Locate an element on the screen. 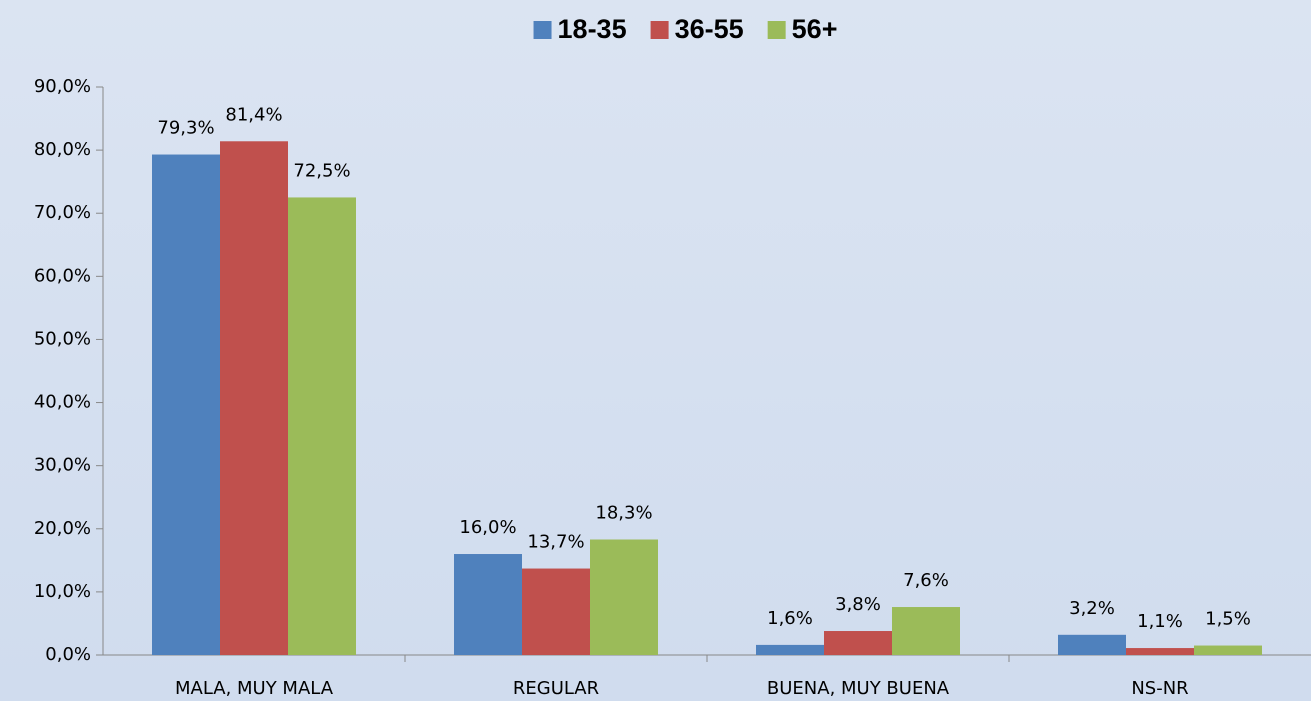  y-tick-label: 10,0% is located at coordinates (62, 591).